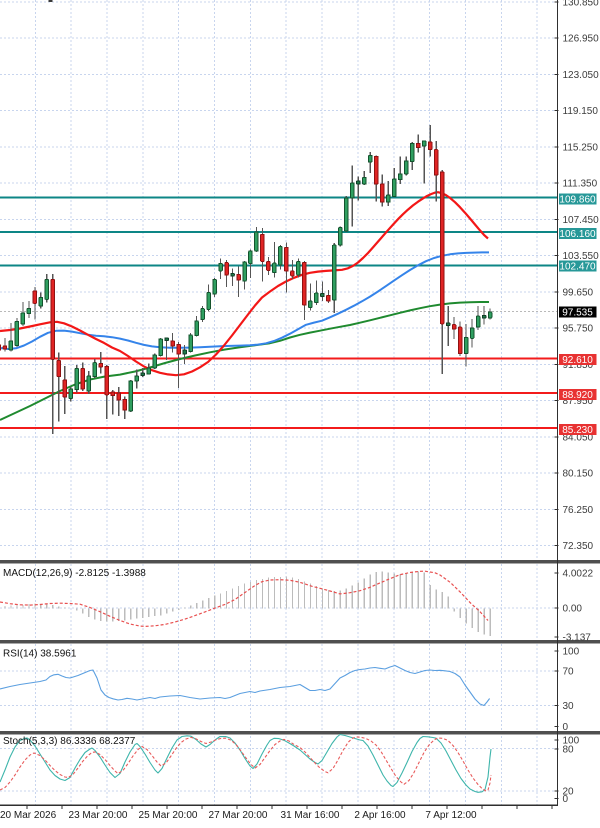  Describe the element at coordinates (581, 220) in the screenshot. I see `svg-text: 107.450` at that location.